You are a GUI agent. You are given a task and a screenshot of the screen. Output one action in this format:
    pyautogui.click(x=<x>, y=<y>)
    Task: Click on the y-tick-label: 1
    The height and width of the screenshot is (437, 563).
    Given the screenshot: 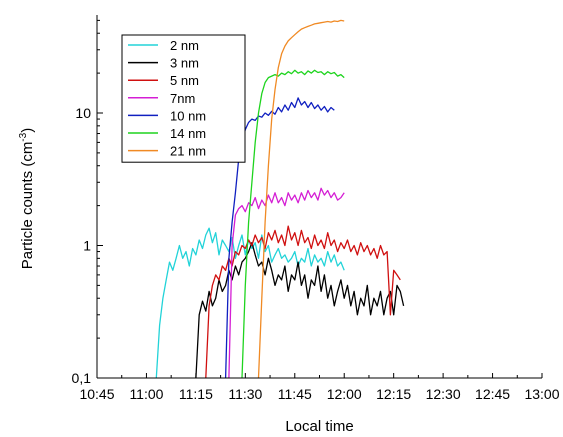 What is the action you would take?
    pyautogui.click(x=87, y=246)
    